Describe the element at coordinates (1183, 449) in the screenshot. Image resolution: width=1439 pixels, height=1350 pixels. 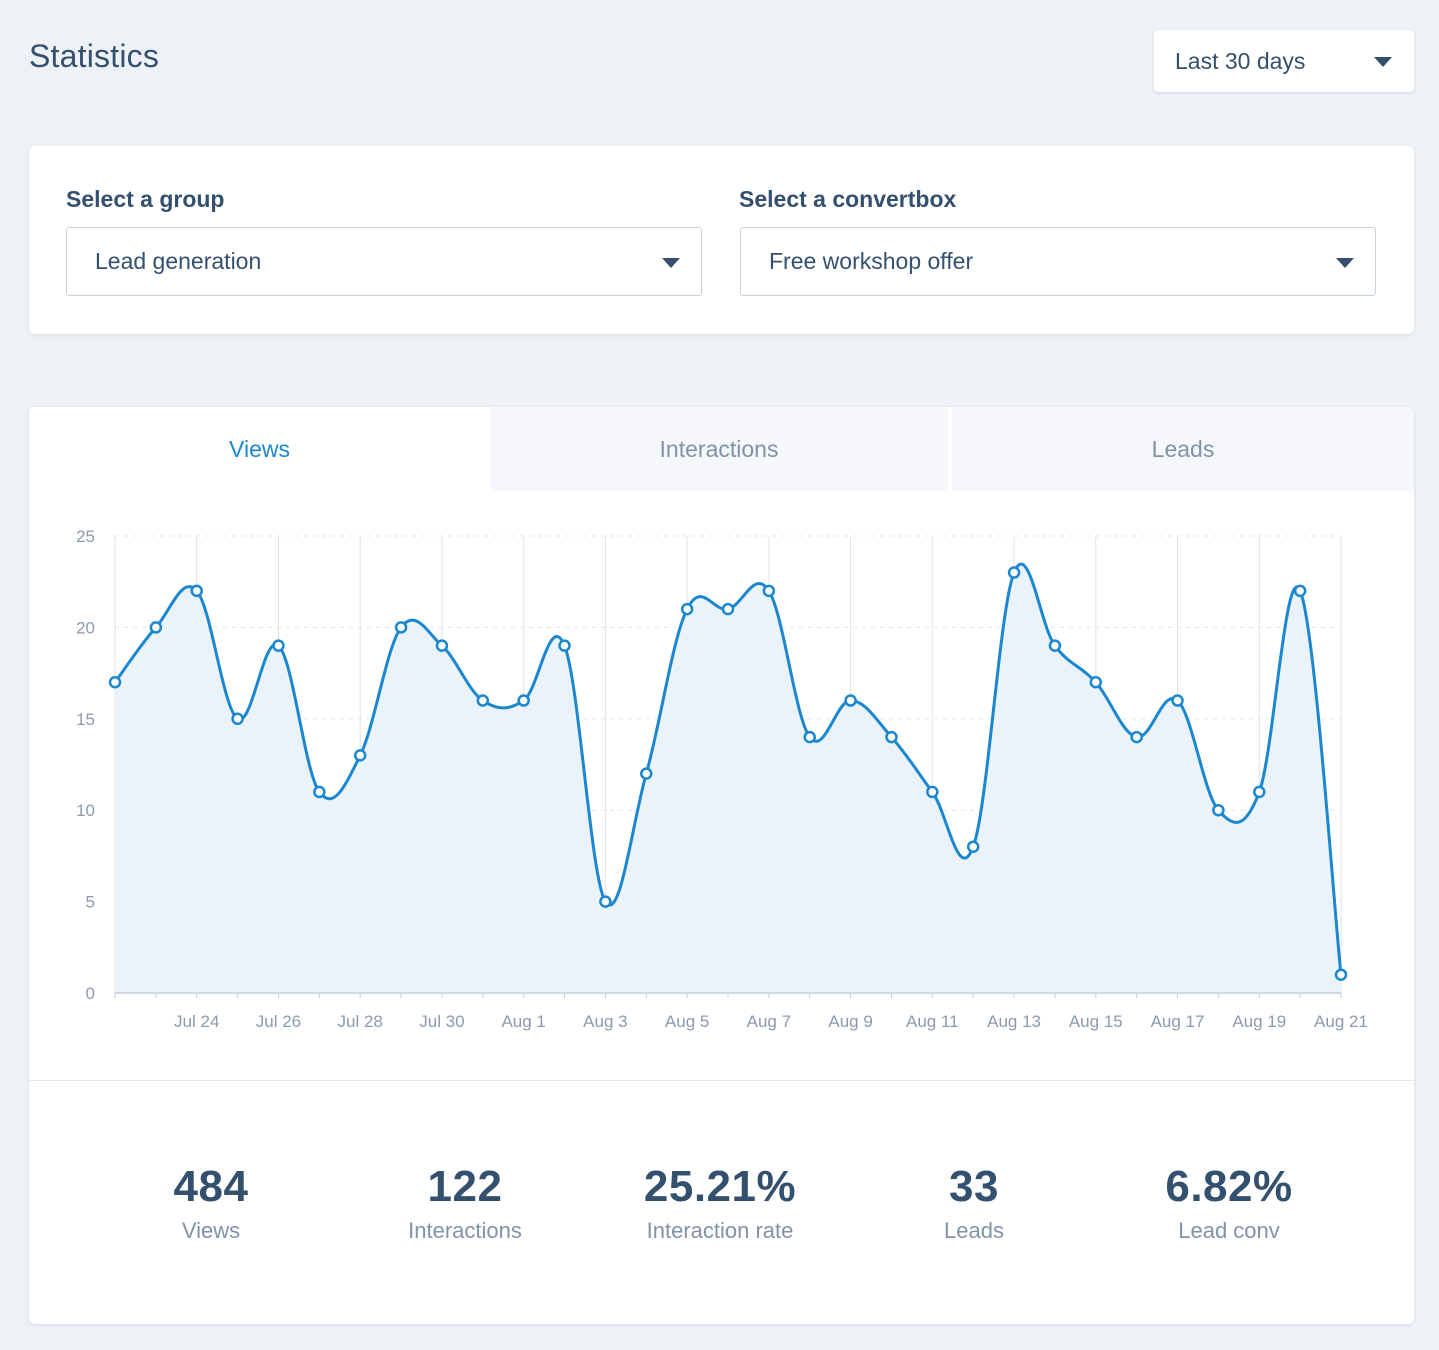
I see `tab-leads: Leads` at that location.